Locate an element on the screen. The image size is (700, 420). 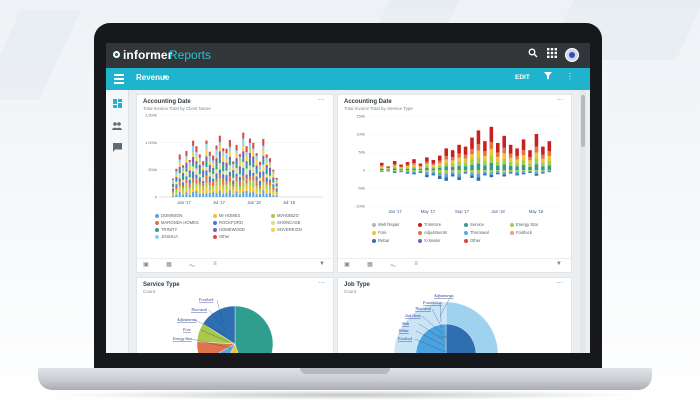
menu-icon is located at coordinates (119, 79).